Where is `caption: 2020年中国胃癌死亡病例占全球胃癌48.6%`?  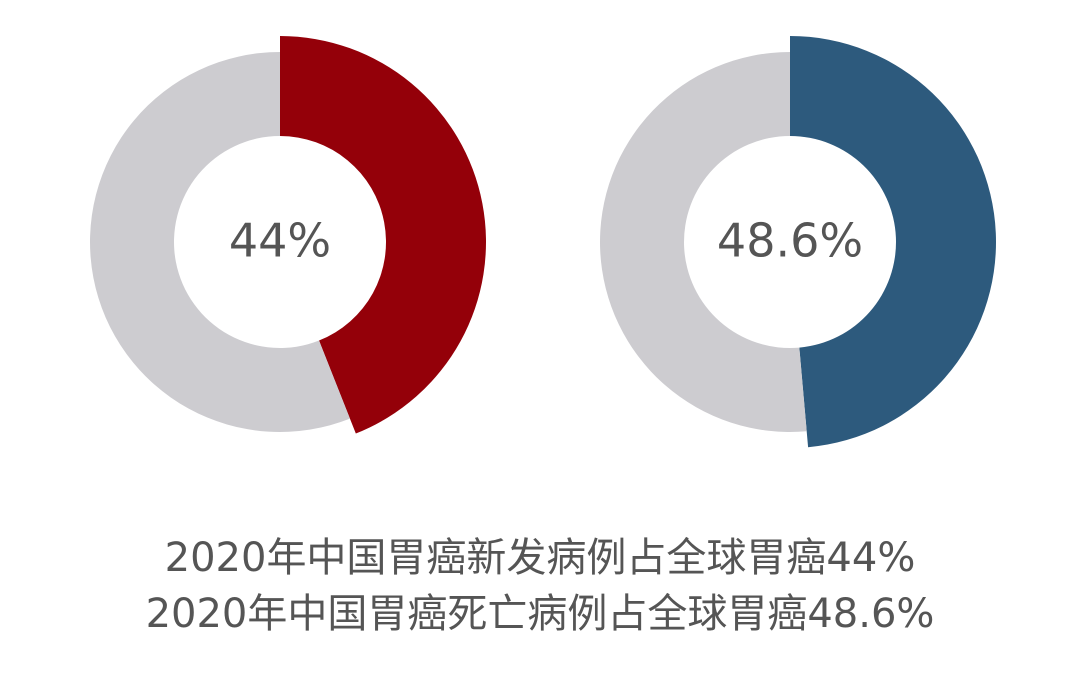
caption: 2020年中国胃癌死亡病例占全球胃癌48.6% is located at coordinates (540, 614).